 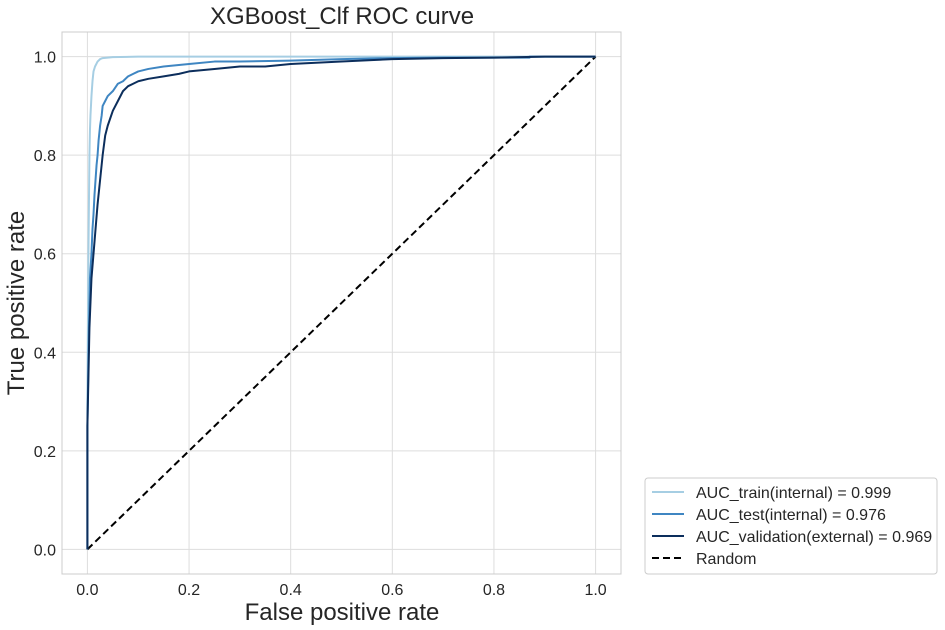 I want to click on y-axis-label: True positive rate, so click(x=16, y=303).